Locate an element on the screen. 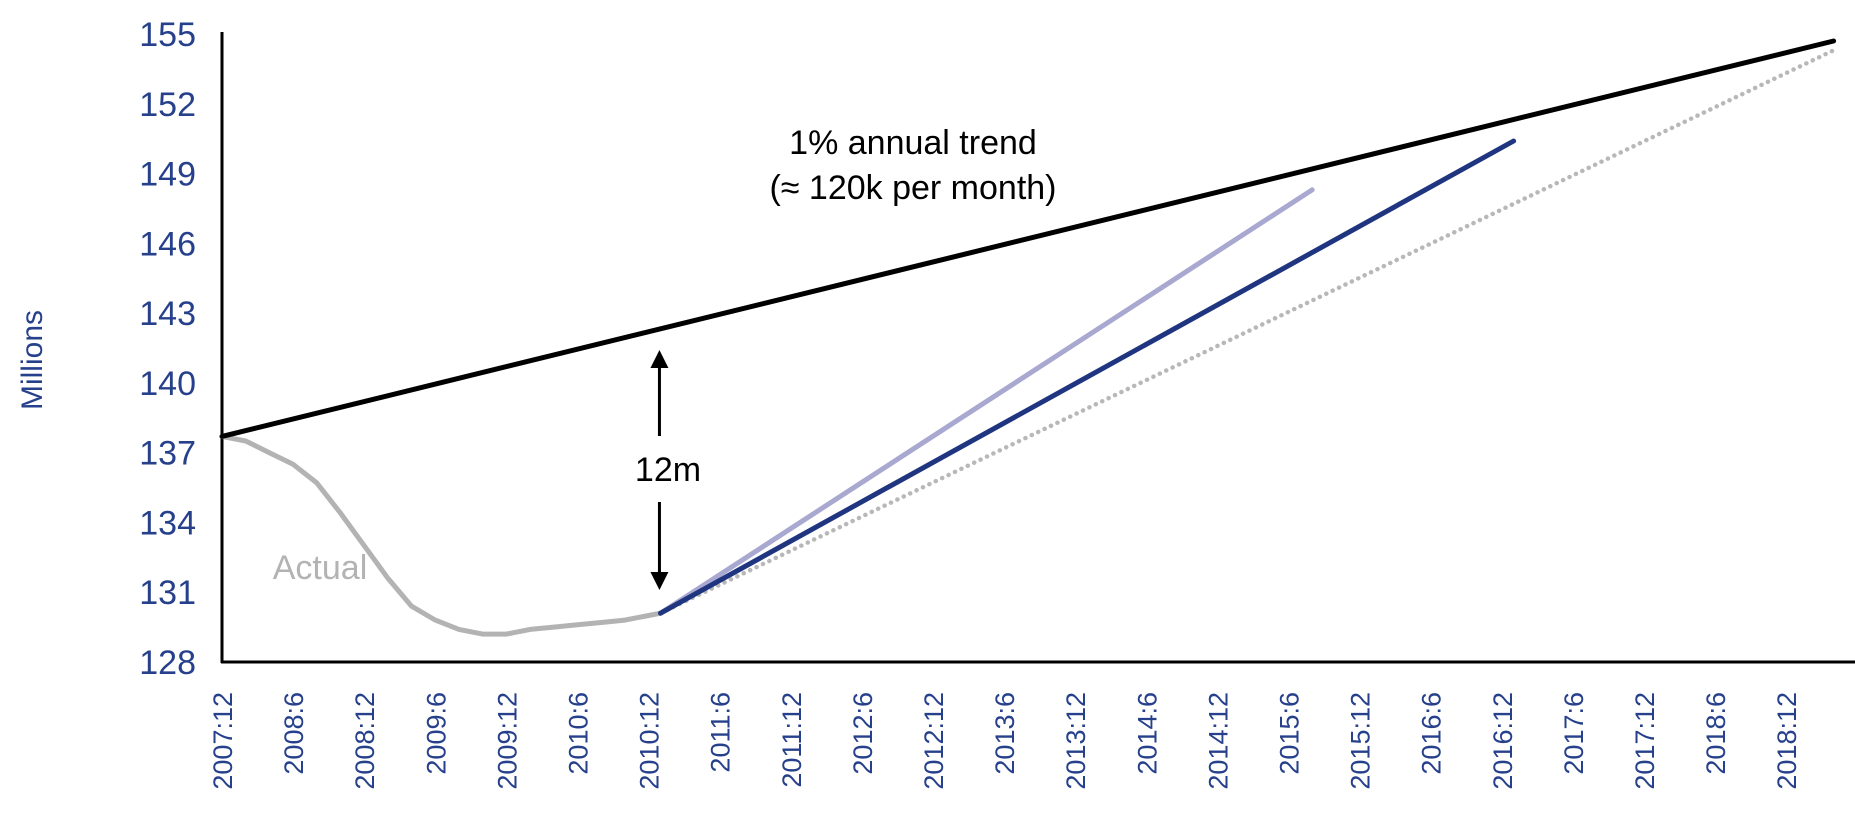 The width and height of the screenshot is (1855, 822). gap-arrow-head-down is located at coordinates (659, 581).